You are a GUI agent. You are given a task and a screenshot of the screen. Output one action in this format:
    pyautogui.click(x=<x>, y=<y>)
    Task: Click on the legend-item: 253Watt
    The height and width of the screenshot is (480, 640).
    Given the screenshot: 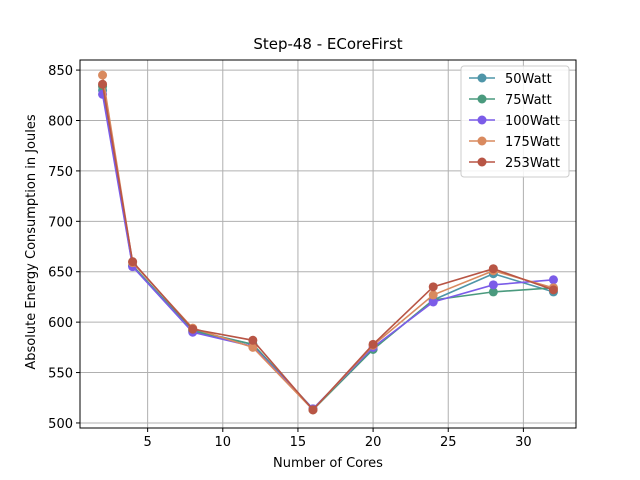 What is the action you would take?
    pyautogui.click(x=514, y=163)
    